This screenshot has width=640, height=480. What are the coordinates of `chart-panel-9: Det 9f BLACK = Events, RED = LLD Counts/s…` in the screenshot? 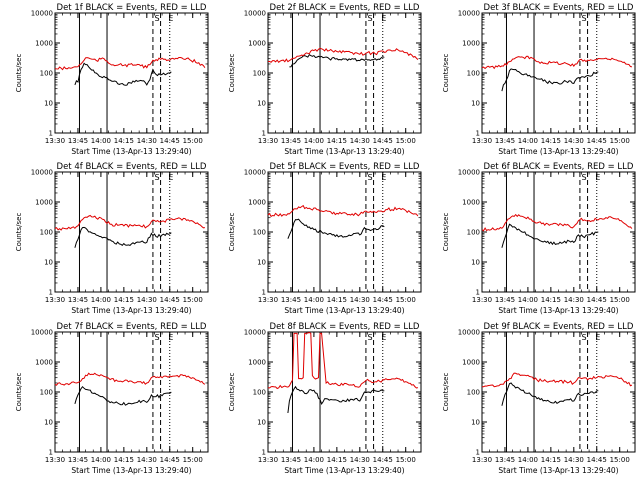 It's located at (539, 398).